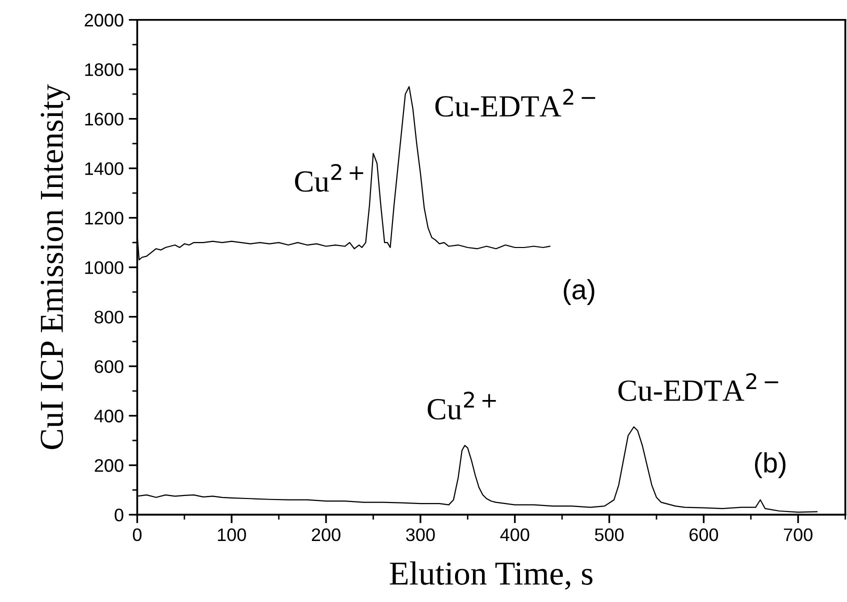  I want to click on y-tick-label: 400, so click(109, 416).